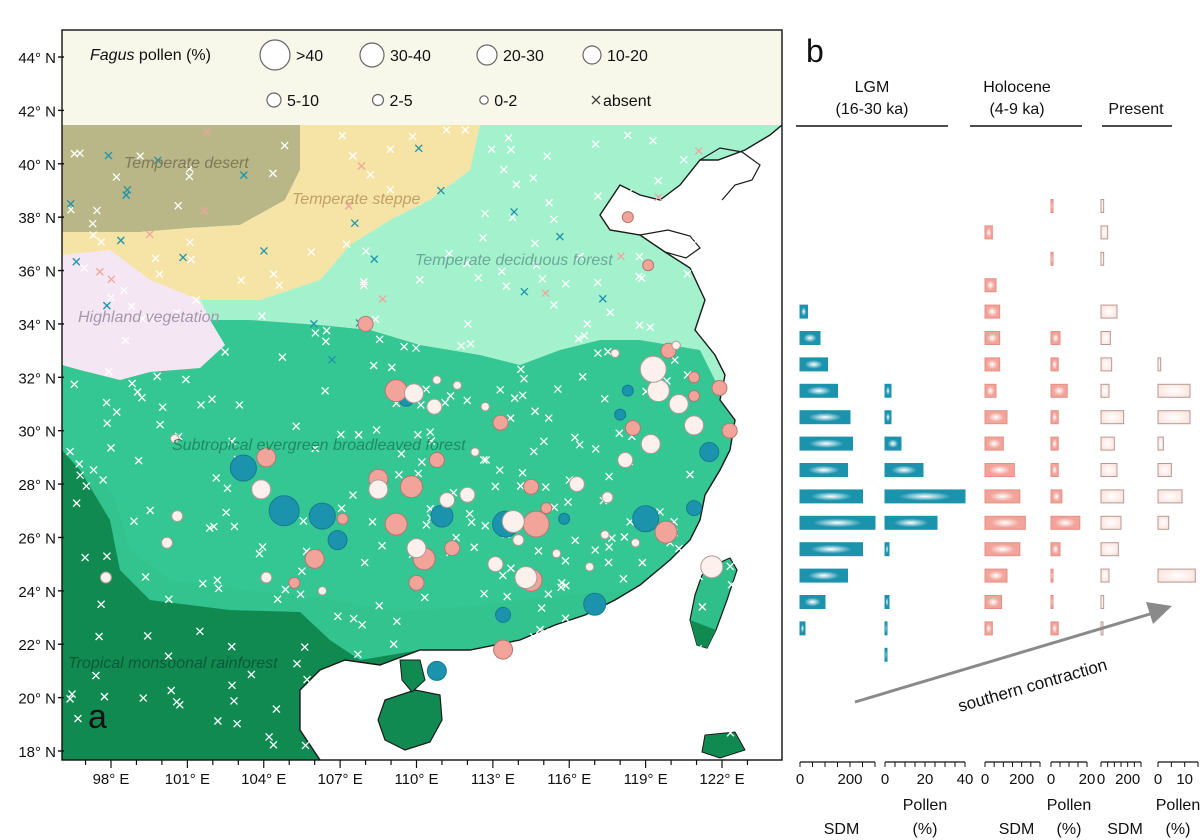  What do you see at coordinates (1120, 799) in the screenshot?
I see `bar-axis-4: 0 200 SDM` at bounding box center [1120, 799].